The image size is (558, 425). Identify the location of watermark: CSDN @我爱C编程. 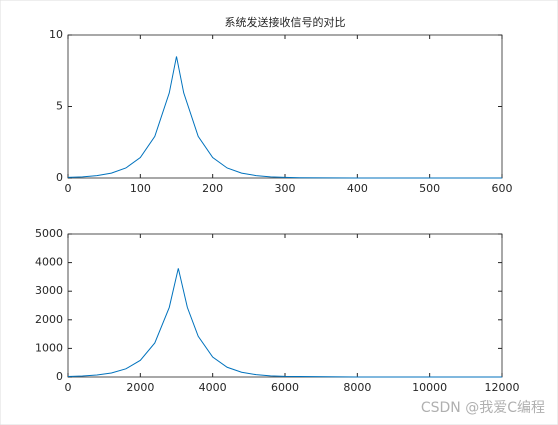
(483, 408).